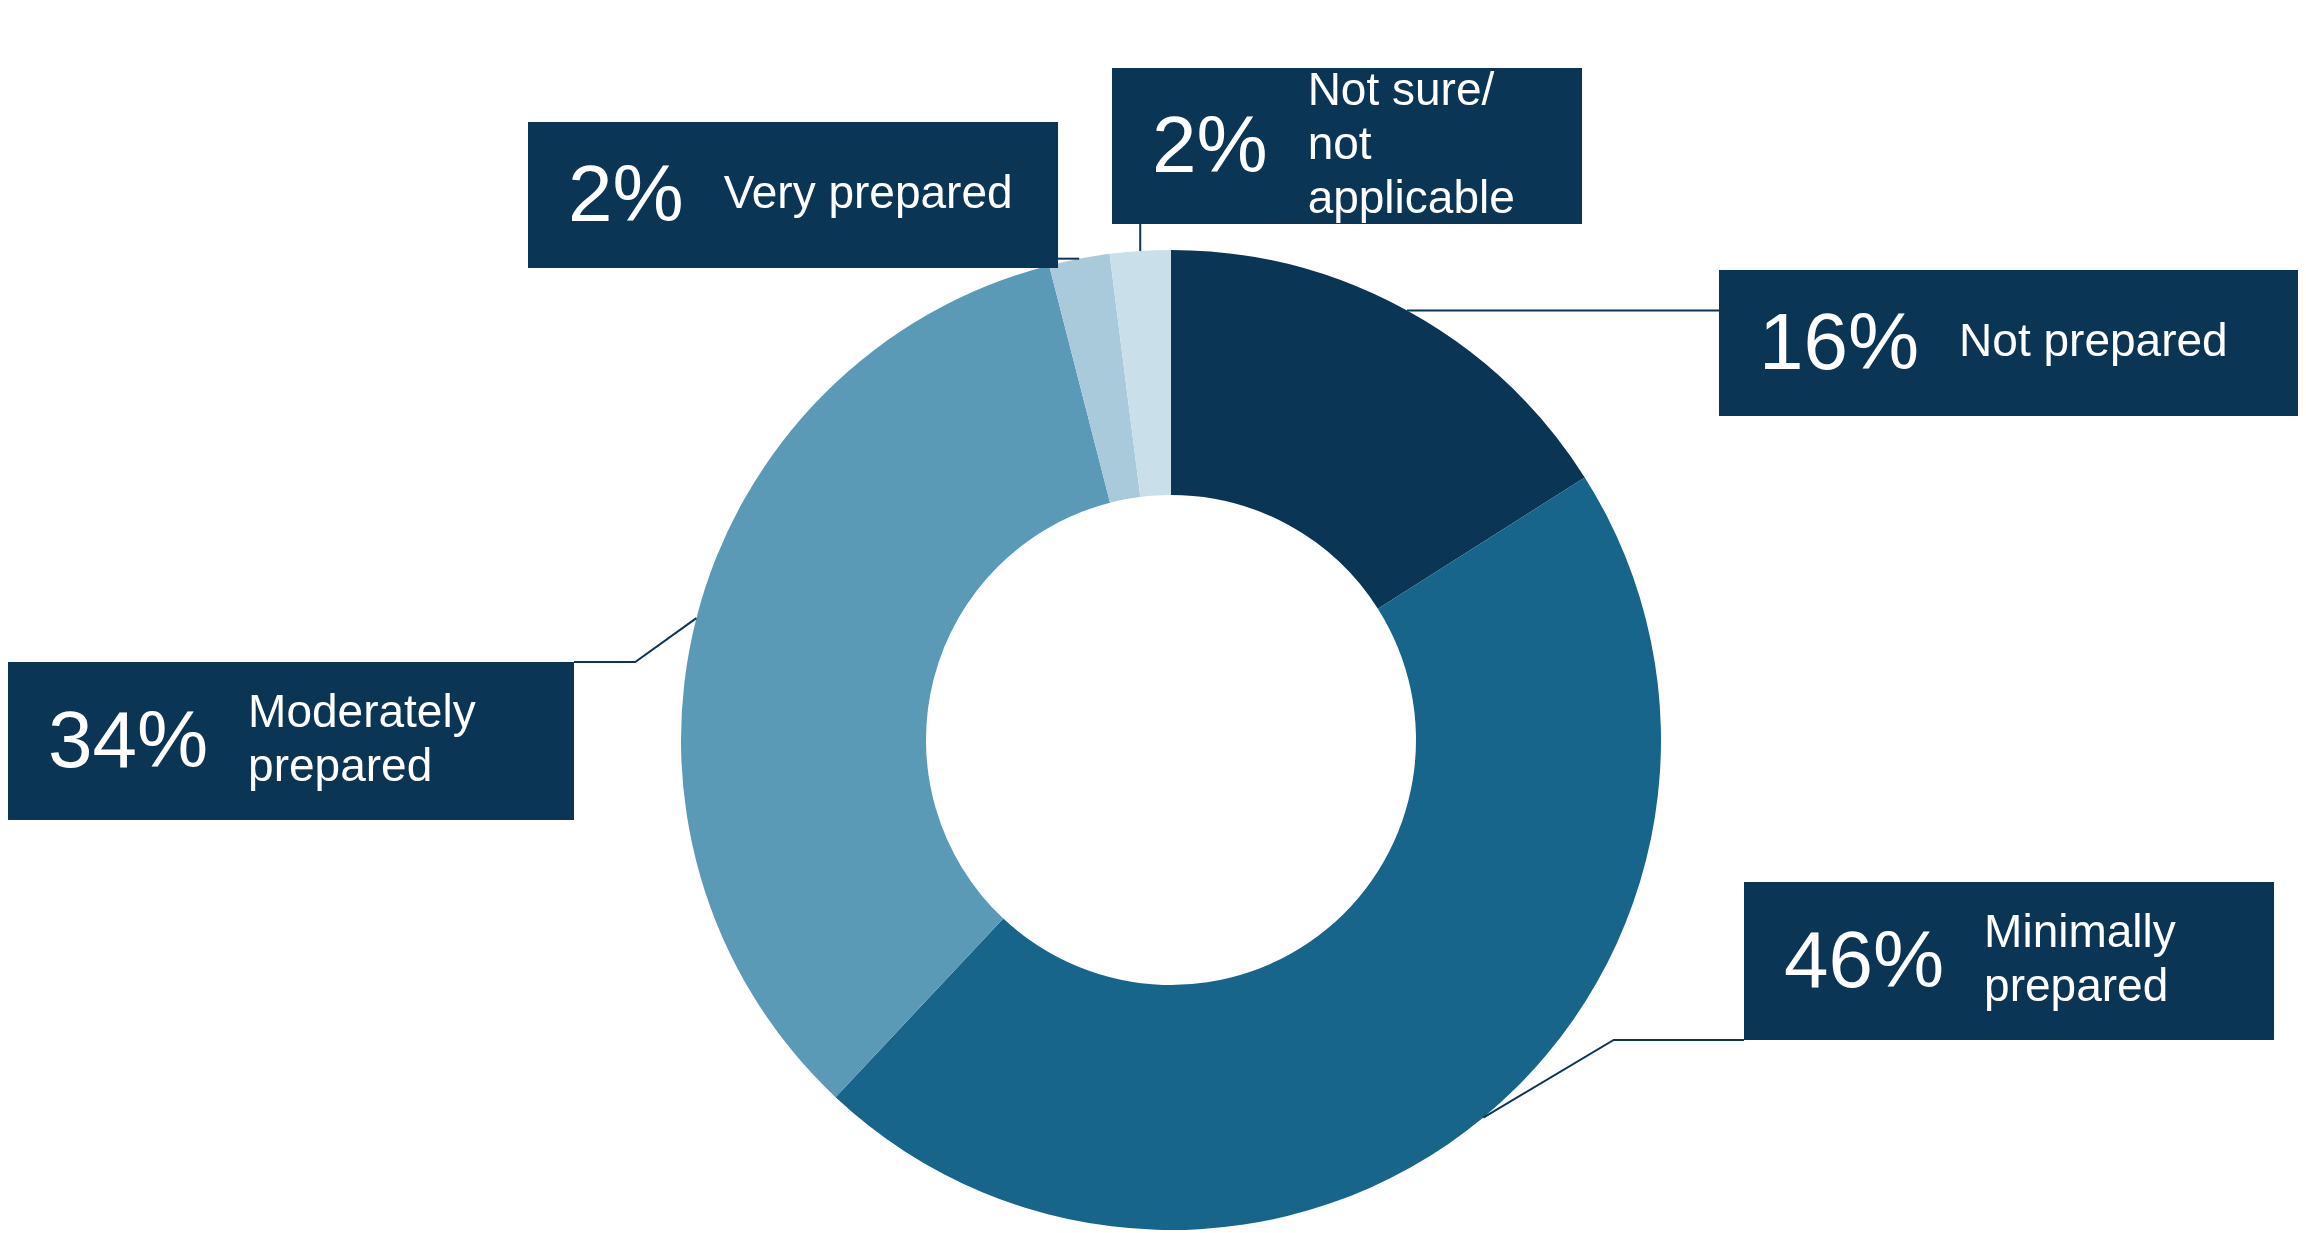 This screenshot has width=2306, height=1233. Describe the element at coordinates (868, 191) in the screenshot. I see `slice-label: Very prepared` at that location.